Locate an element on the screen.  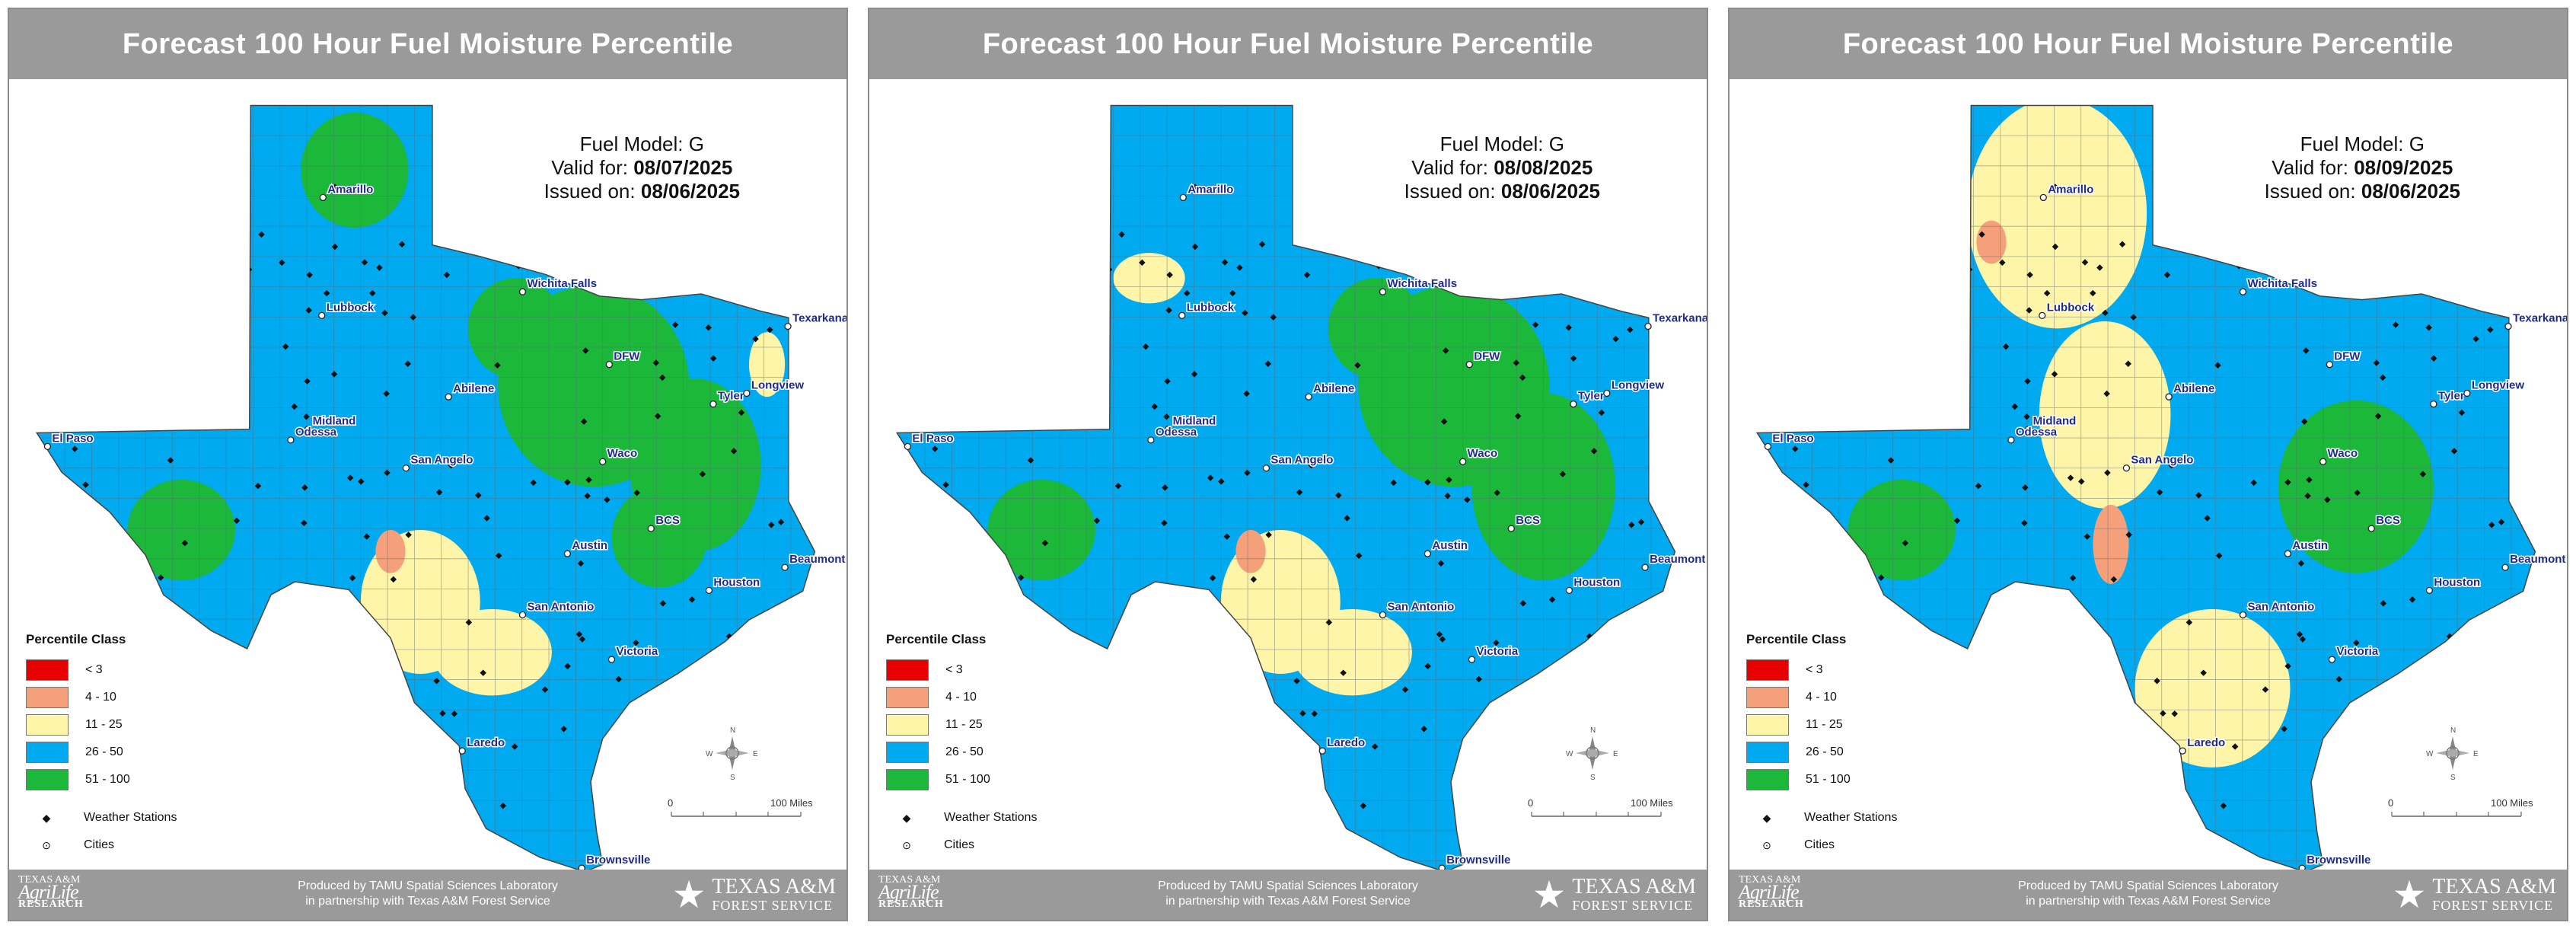
scale-zero: 0 is located at coordinates (1530, 803).